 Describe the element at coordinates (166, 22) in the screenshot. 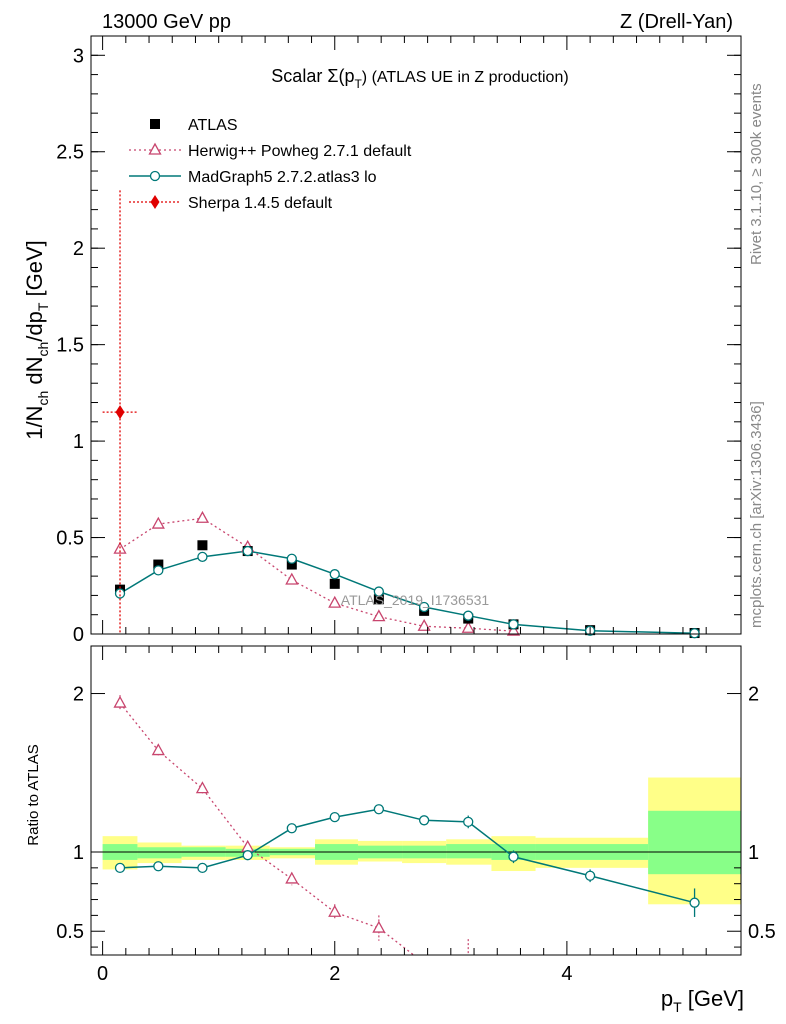

I see `header-left: 13000 GeV pp` at that location.